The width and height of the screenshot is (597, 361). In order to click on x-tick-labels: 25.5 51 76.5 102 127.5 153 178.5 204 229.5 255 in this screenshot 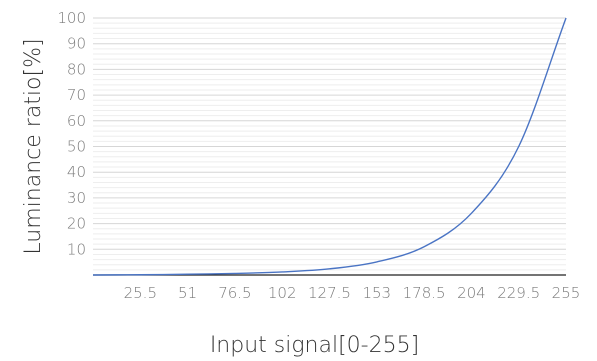, I will do `click(352, 293)`.